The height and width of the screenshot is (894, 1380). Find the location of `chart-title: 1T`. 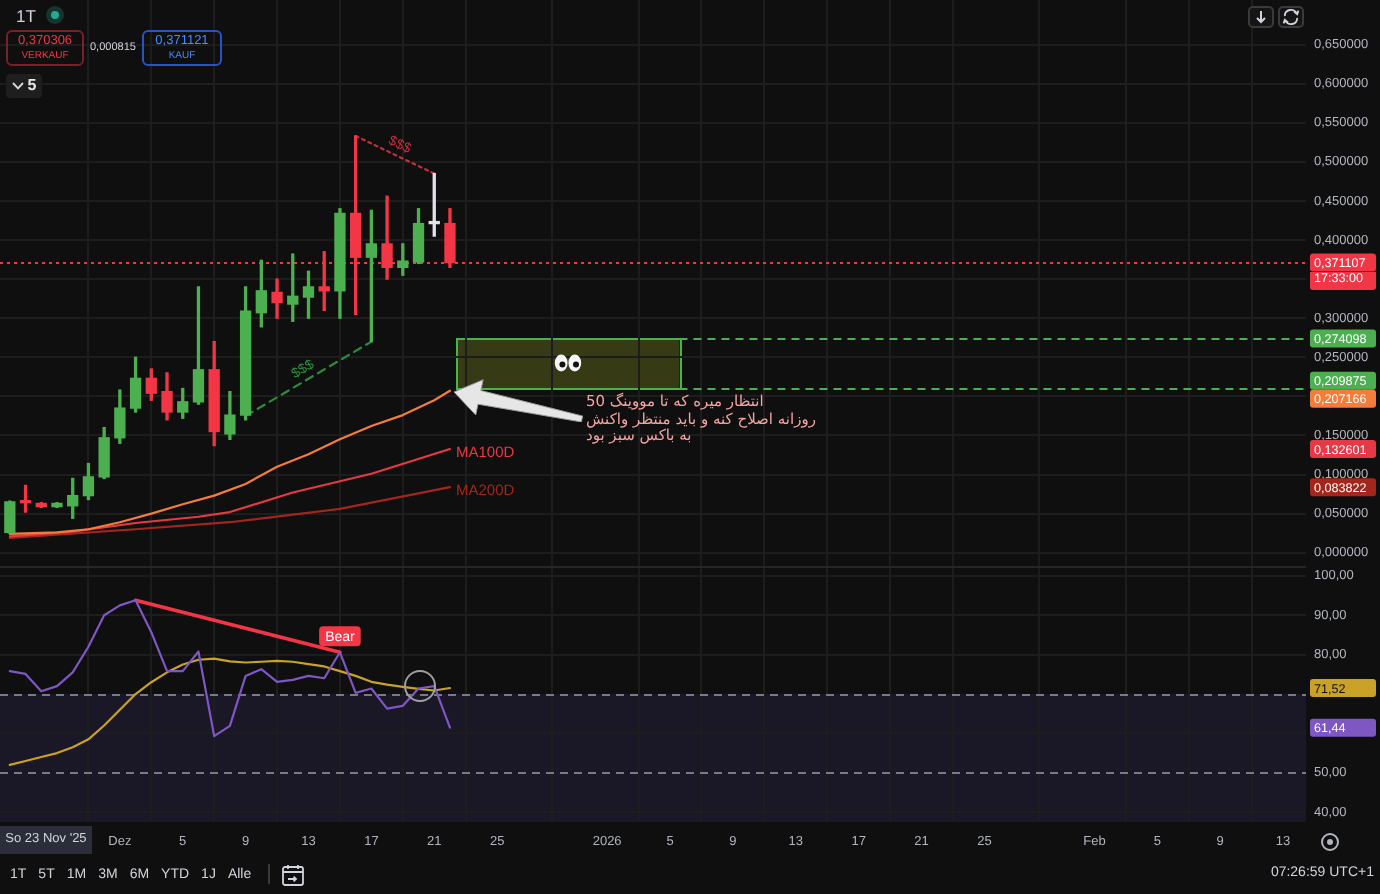

chart-title: 1T is located at coordinates (26, 15).